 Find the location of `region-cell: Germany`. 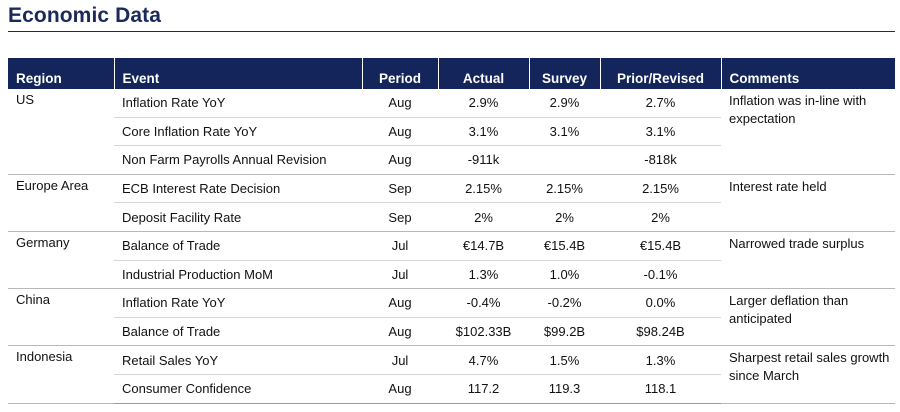

region-cell: Germany is located at coordinates (61, 260).